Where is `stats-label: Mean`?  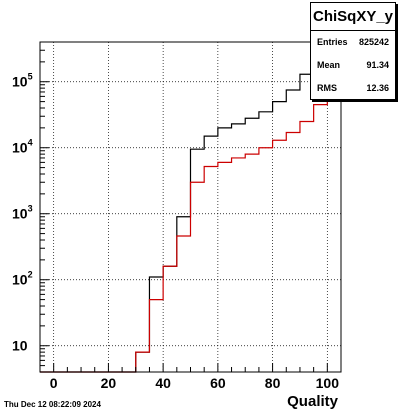
stats-label: Mean is located at coordinates (329, 65).